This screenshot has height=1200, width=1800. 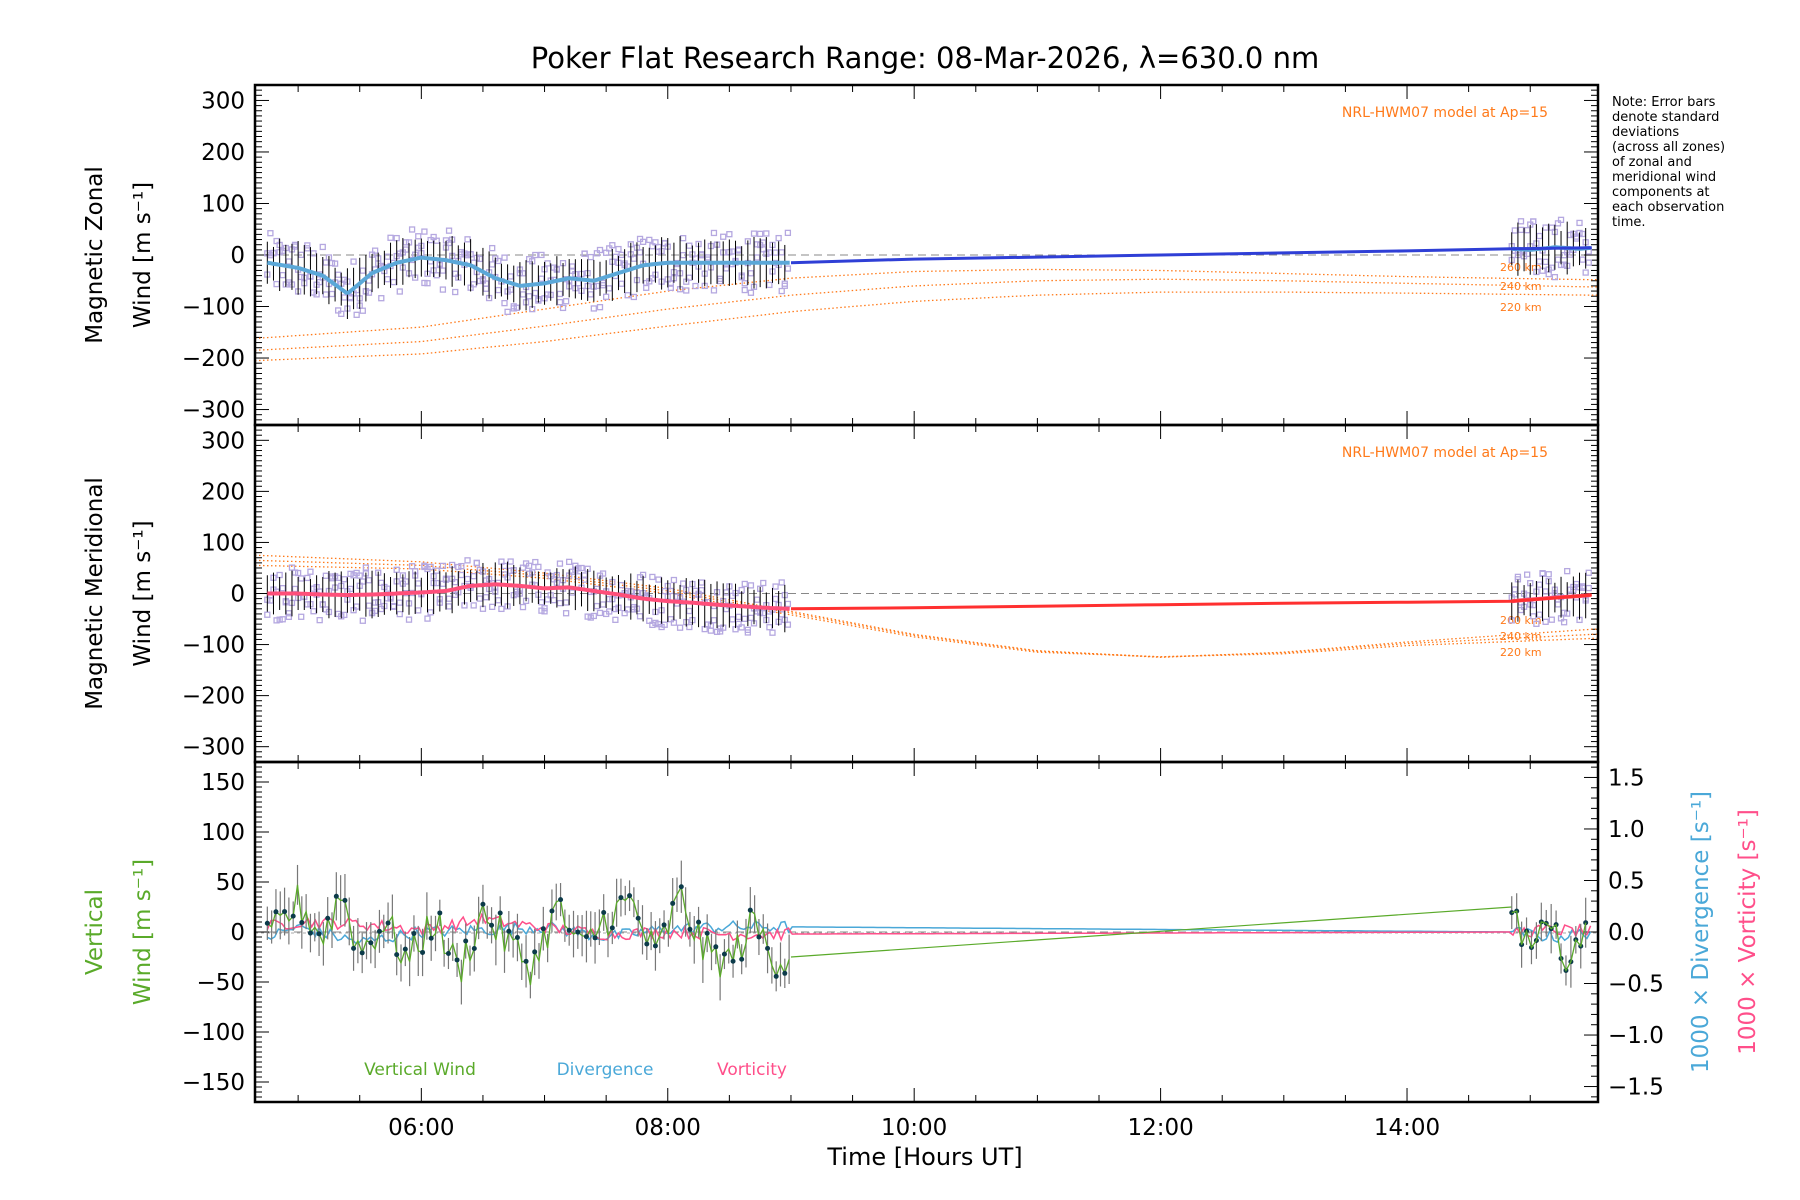 I want to click on y-tick-label: −300, so click(x=213, y=411).